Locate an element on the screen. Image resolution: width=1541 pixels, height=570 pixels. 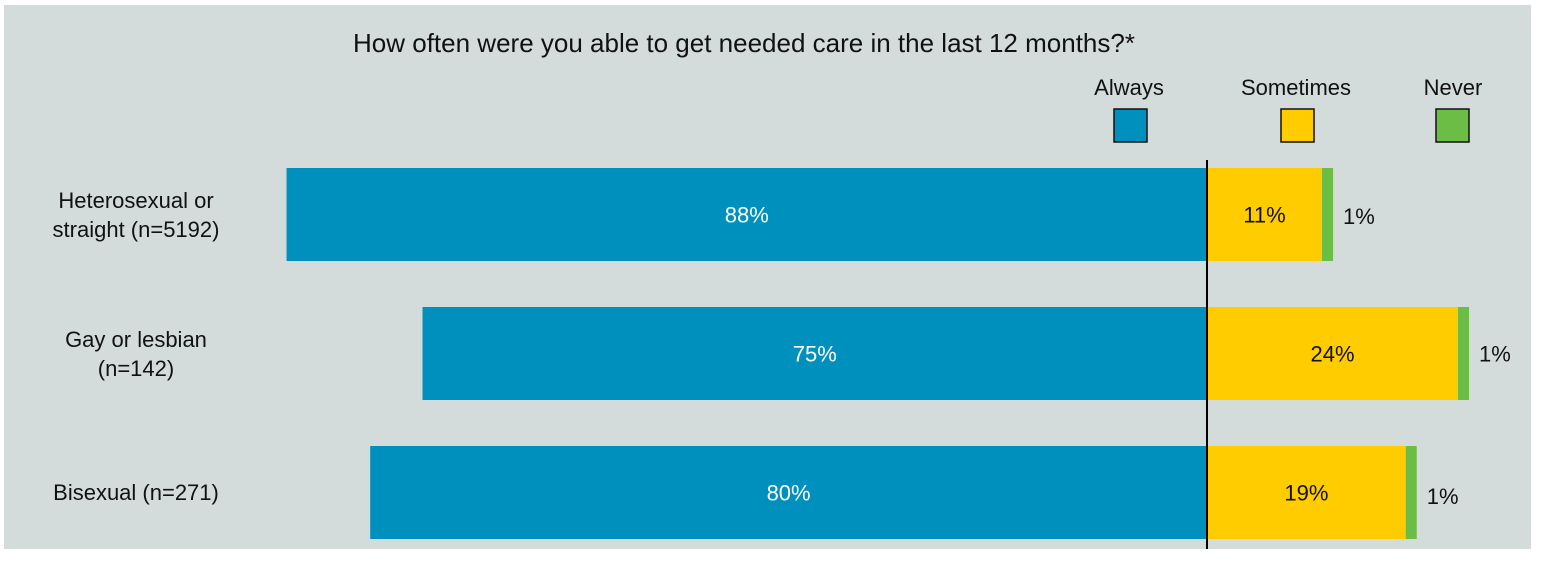
data-label-always-row-3: 80% is located at coordinates (789, 493).